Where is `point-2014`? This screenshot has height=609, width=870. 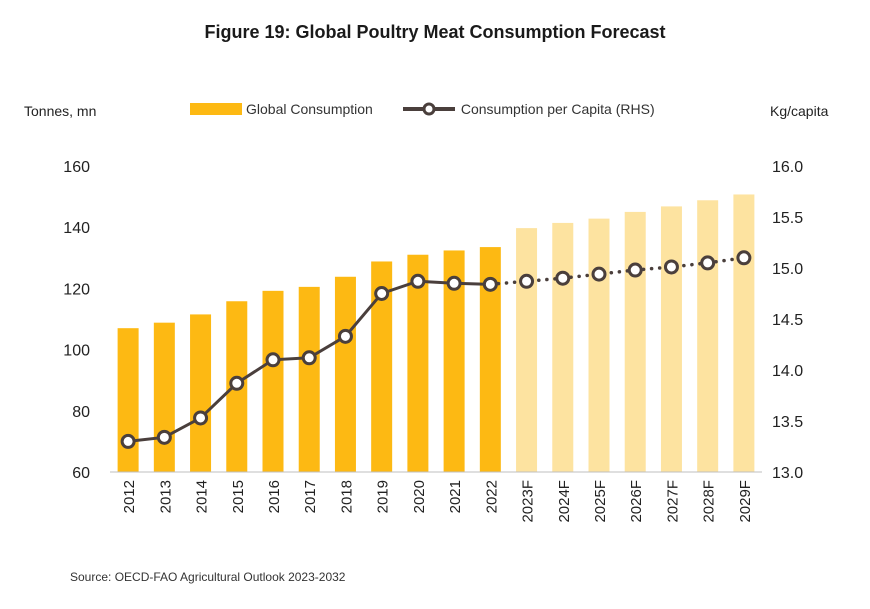
point-2014 is located at coordinates (201, 418).